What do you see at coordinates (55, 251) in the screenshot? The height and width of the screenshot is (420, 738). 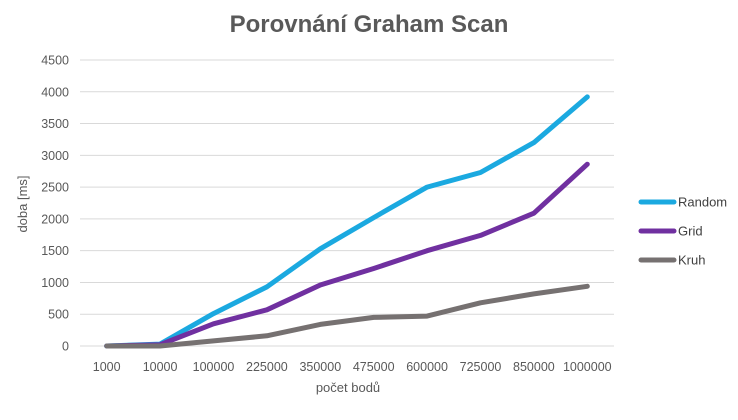 I see `y-tick-label: 1500` at bounding box center [55, 251].